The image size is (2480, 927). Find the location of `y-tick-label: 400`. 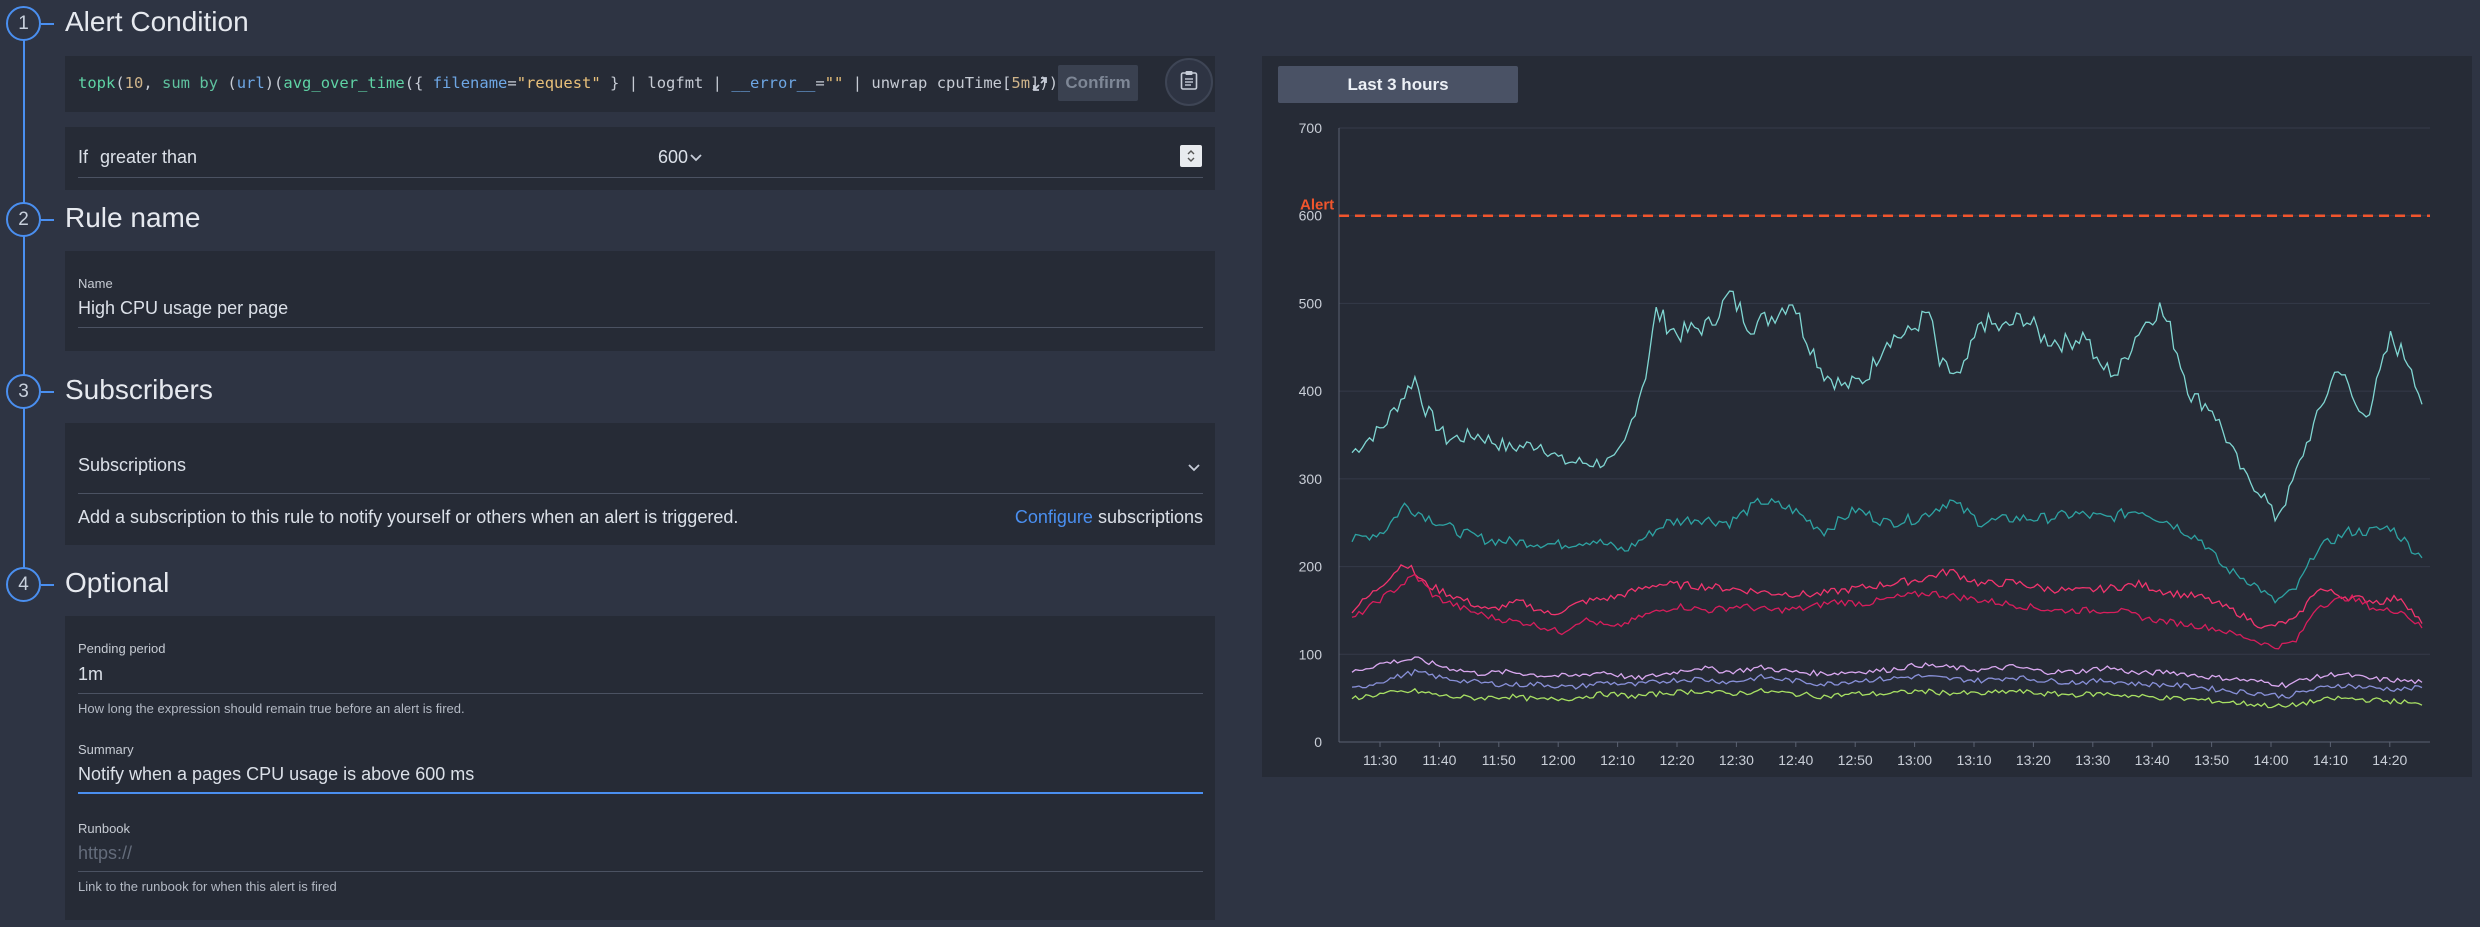

y-tick-label: 400 is located at coordinates (1311, 391).